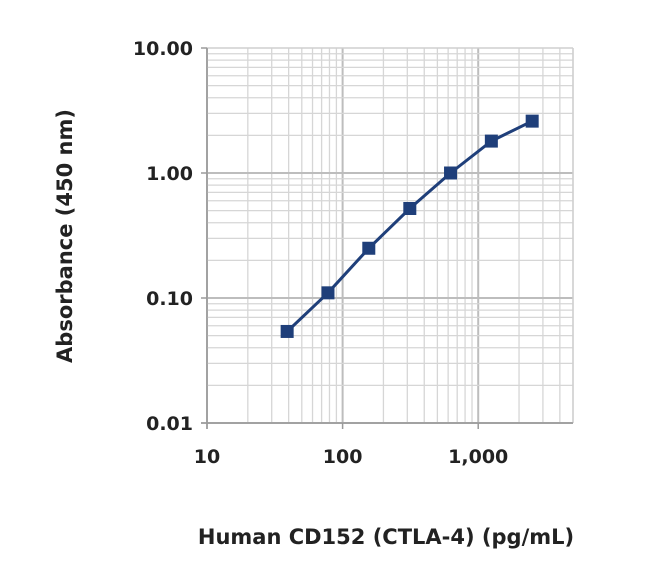 This screenshot has height=582, width=650. Describe the element at coordinates (386, 537) in the screenshot. I see `x-axis-title: Human CD152 (CTLA-4) (pg/mL)` at that location.